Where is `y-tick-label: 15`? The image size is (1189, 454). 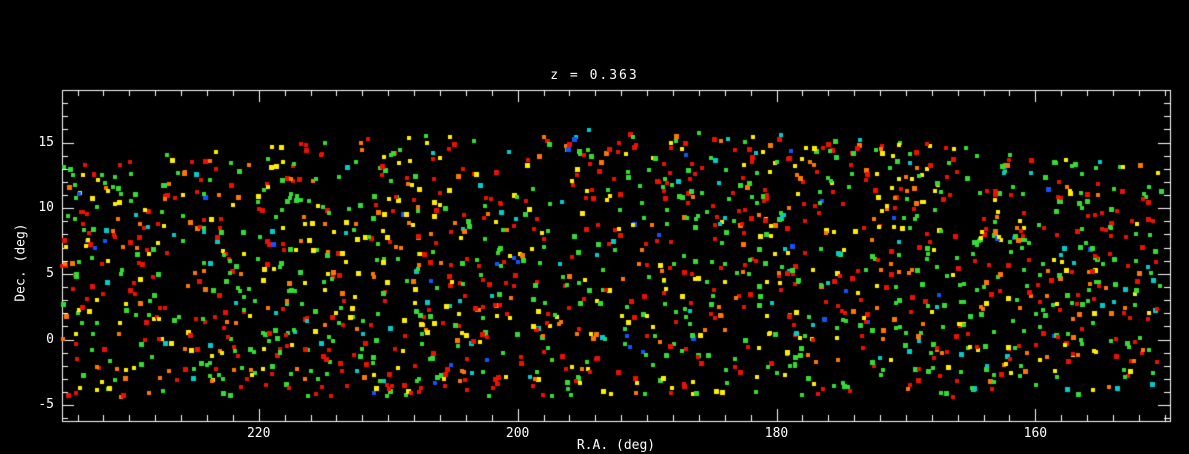 y-tick-label: 15 is located at coordinates (46, 142).